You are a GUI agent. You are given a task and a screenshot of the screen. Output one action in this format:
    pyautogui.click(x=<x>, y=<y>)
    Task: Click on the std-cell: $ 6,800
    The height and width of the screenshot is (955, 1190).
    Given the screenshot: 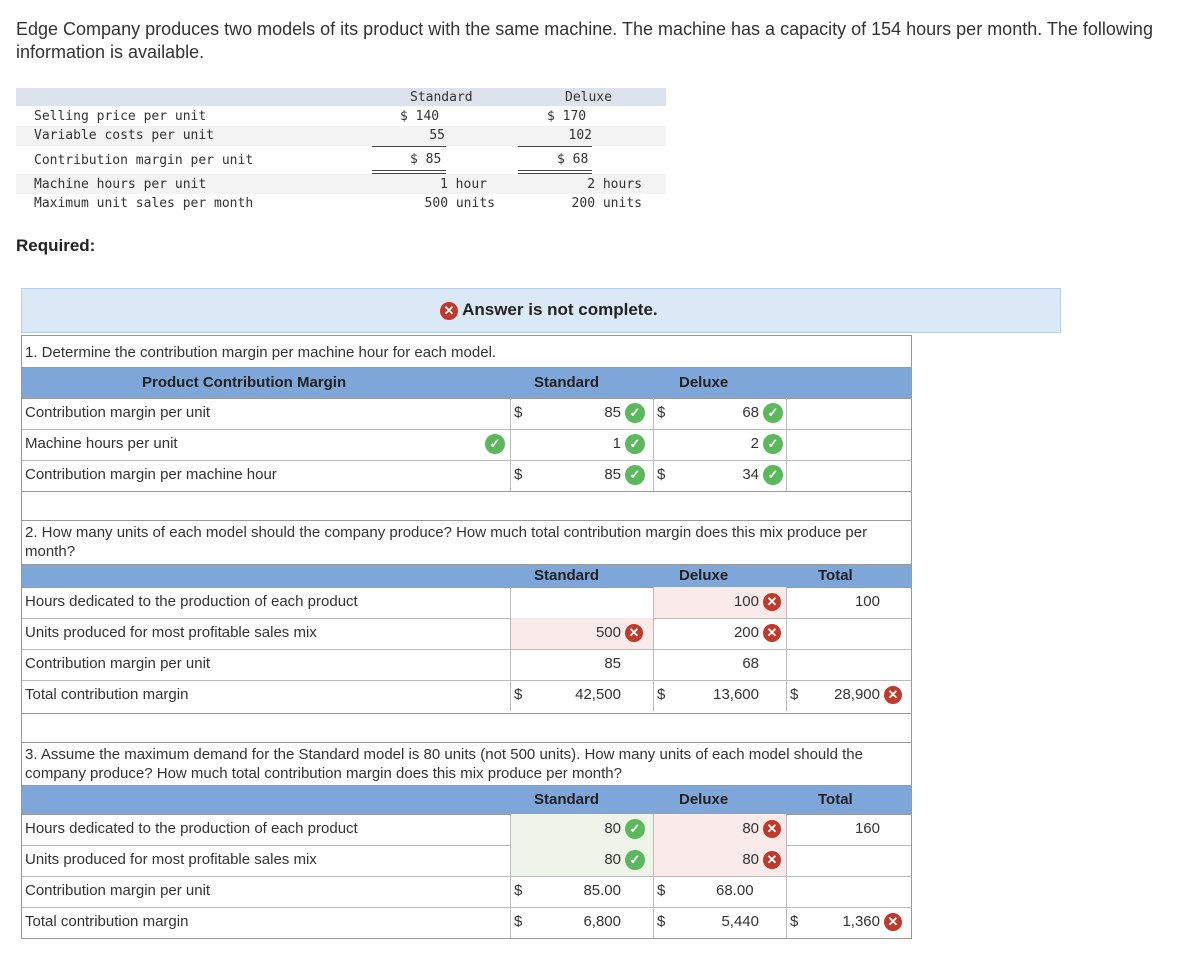 What is the action you would take?
    pyautogui.click(x=582, y=922)
    